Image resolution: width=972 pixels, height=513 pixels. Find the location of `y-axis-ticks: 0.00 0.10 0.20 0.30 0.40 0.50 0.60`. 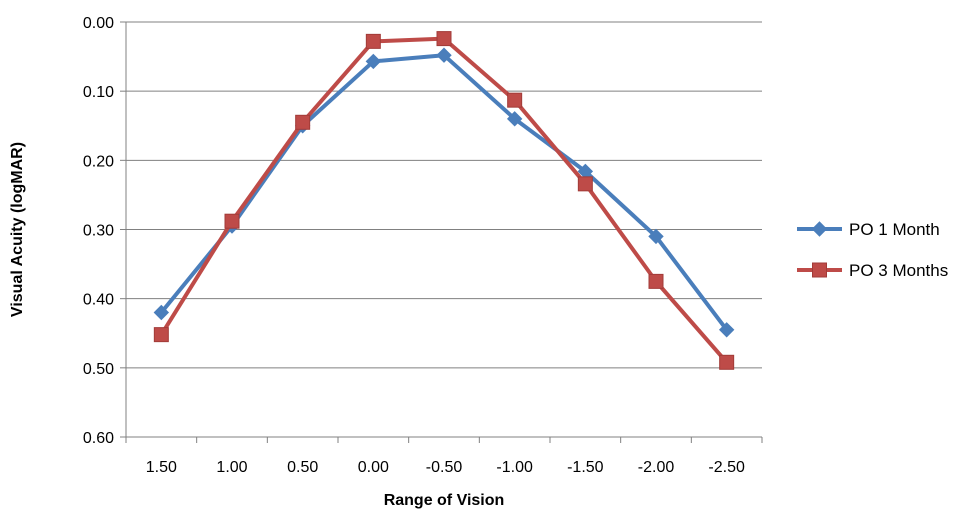

y-axis-ticks: 0.00 0.10 0.20 0.30 0.40 0.50 0.60 is located at coordinates (104, 231).